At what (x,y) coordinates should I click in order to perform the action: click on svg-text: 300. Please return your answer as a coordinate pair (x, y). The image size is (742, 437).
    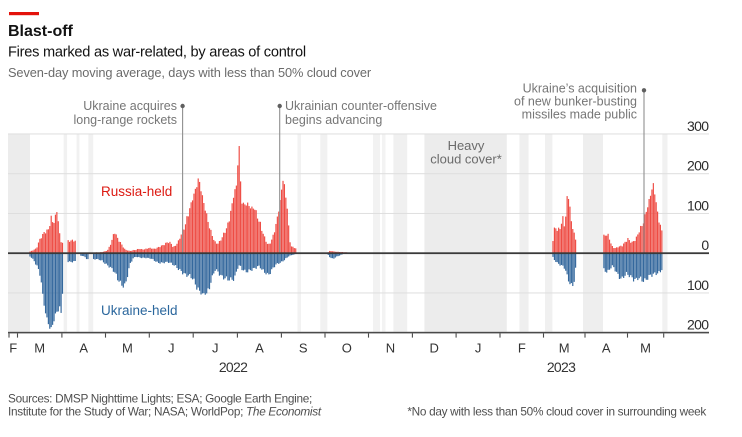
    Looking at the image, I should click on (698, 126).